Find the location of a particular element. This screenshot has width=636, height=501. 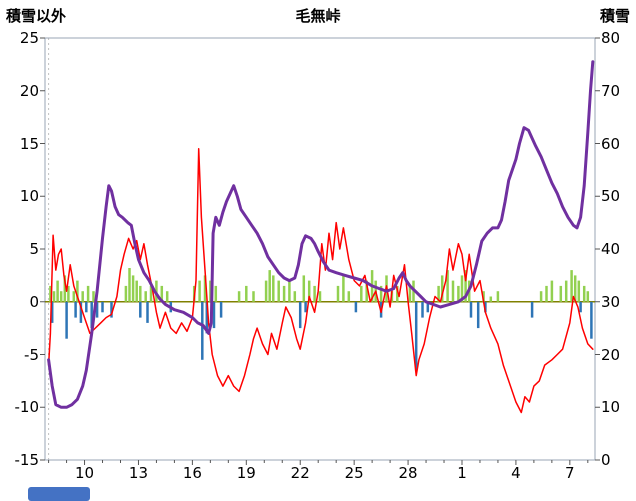

left-axis-tick-label: 5 is located at coordinates (34, 249).